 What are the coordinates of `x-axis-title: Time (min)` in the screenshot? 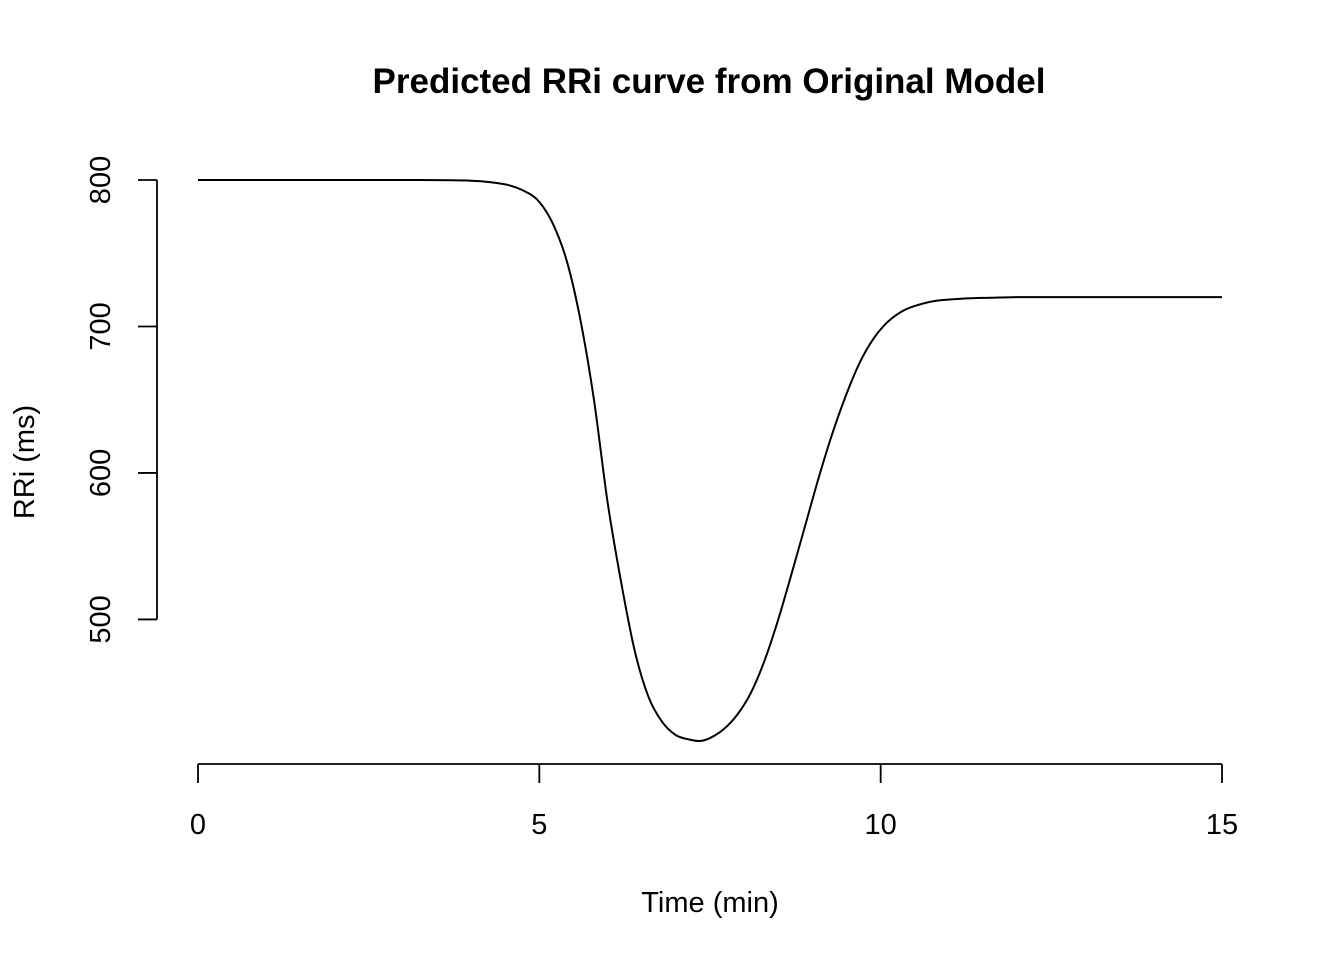 It's located at (709, 903).